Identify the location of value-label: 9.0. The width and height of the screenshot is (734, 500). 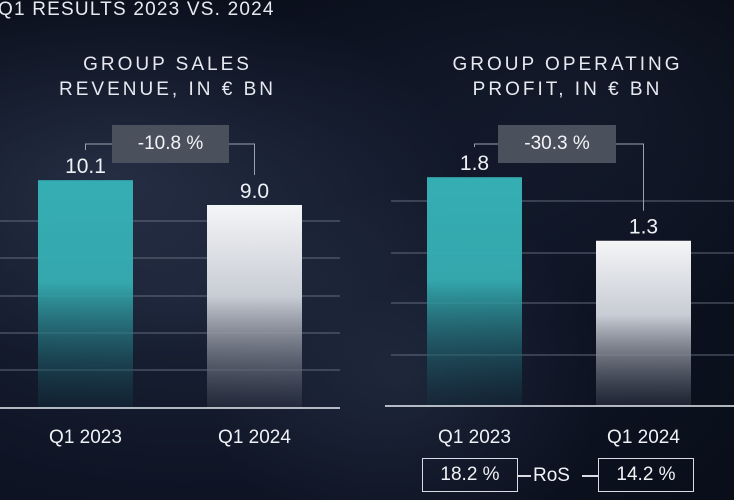
(254, 191).